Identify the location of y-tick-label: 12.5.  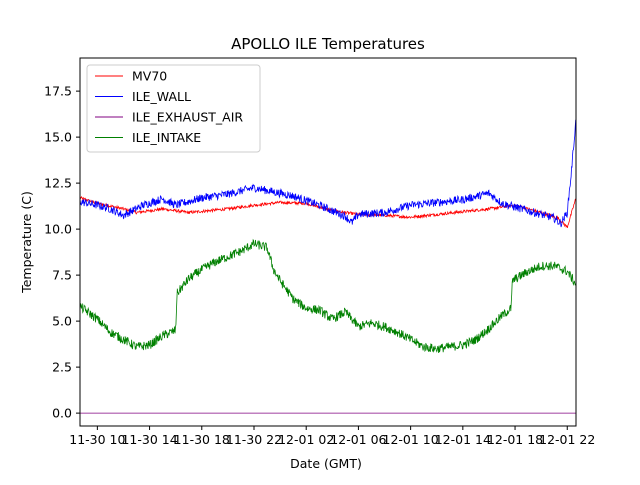
(58, 183).